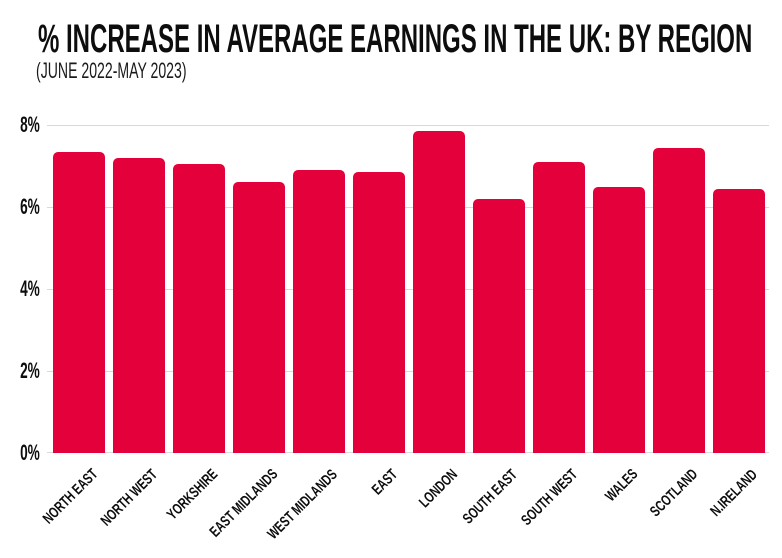  What do you see at coordinates (438, 489) in the screenshot?
I see `x-label-text: LONDON` at bounding box center [438, 489].